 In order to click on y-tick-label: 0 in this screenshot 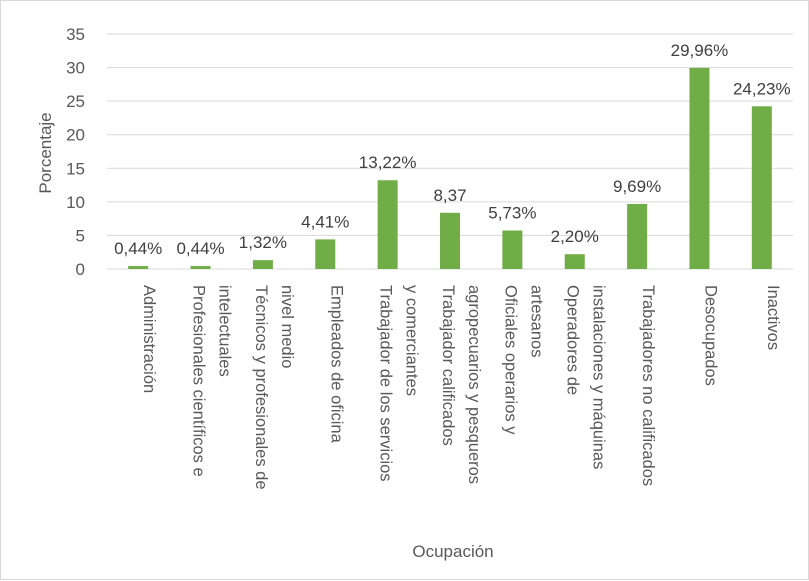, I will do `click(80, 269)`.